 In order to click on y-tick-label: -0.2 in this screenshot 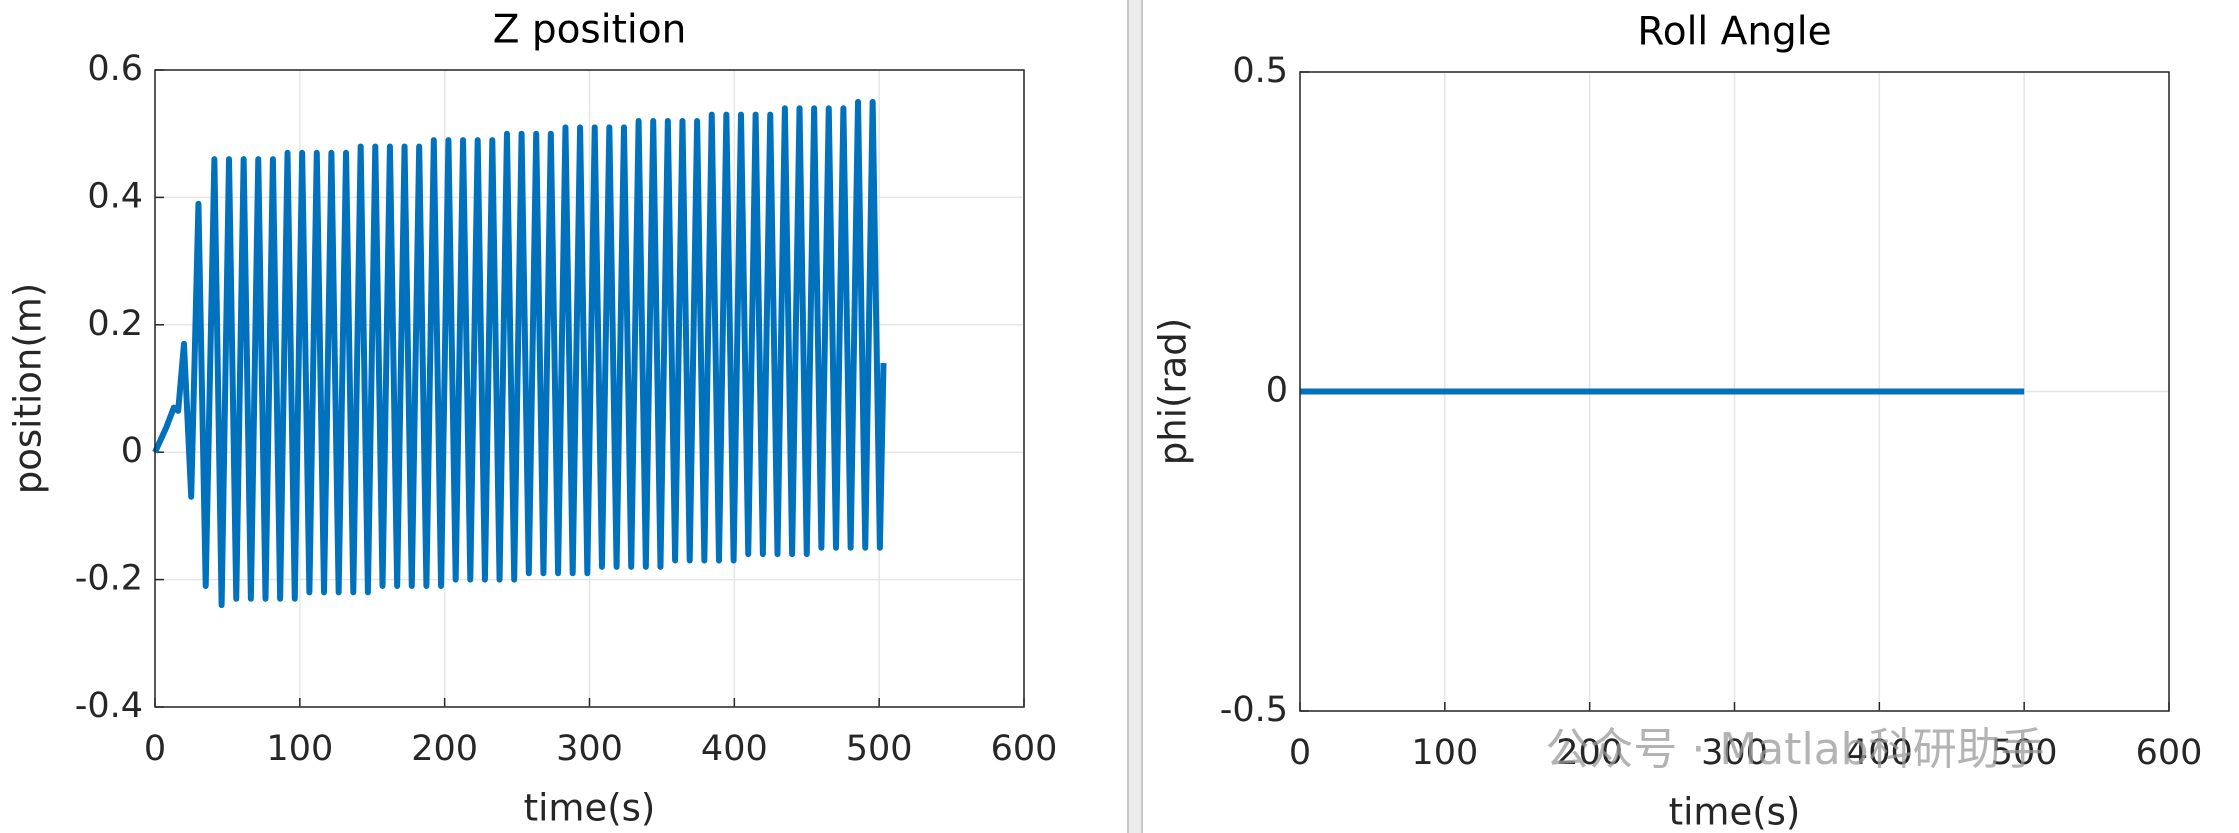, I will do `click(109, 579)`.